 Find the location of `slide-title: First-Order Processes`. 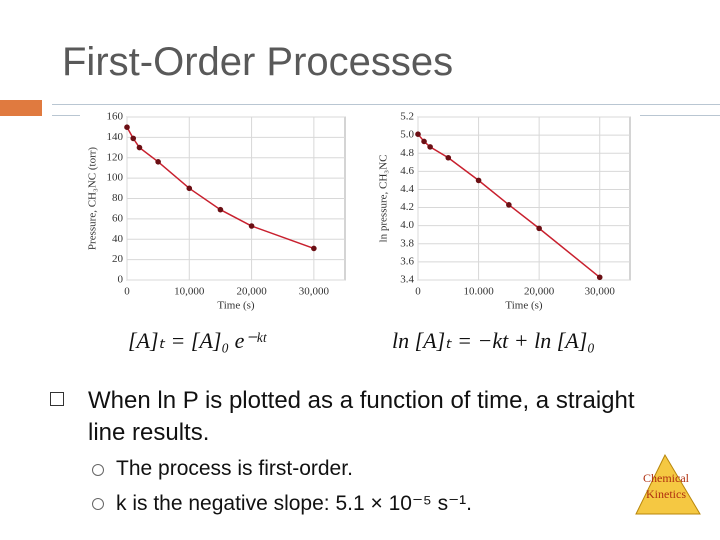

slide-title: First-Order Processes is located at coordinates (258, 62).